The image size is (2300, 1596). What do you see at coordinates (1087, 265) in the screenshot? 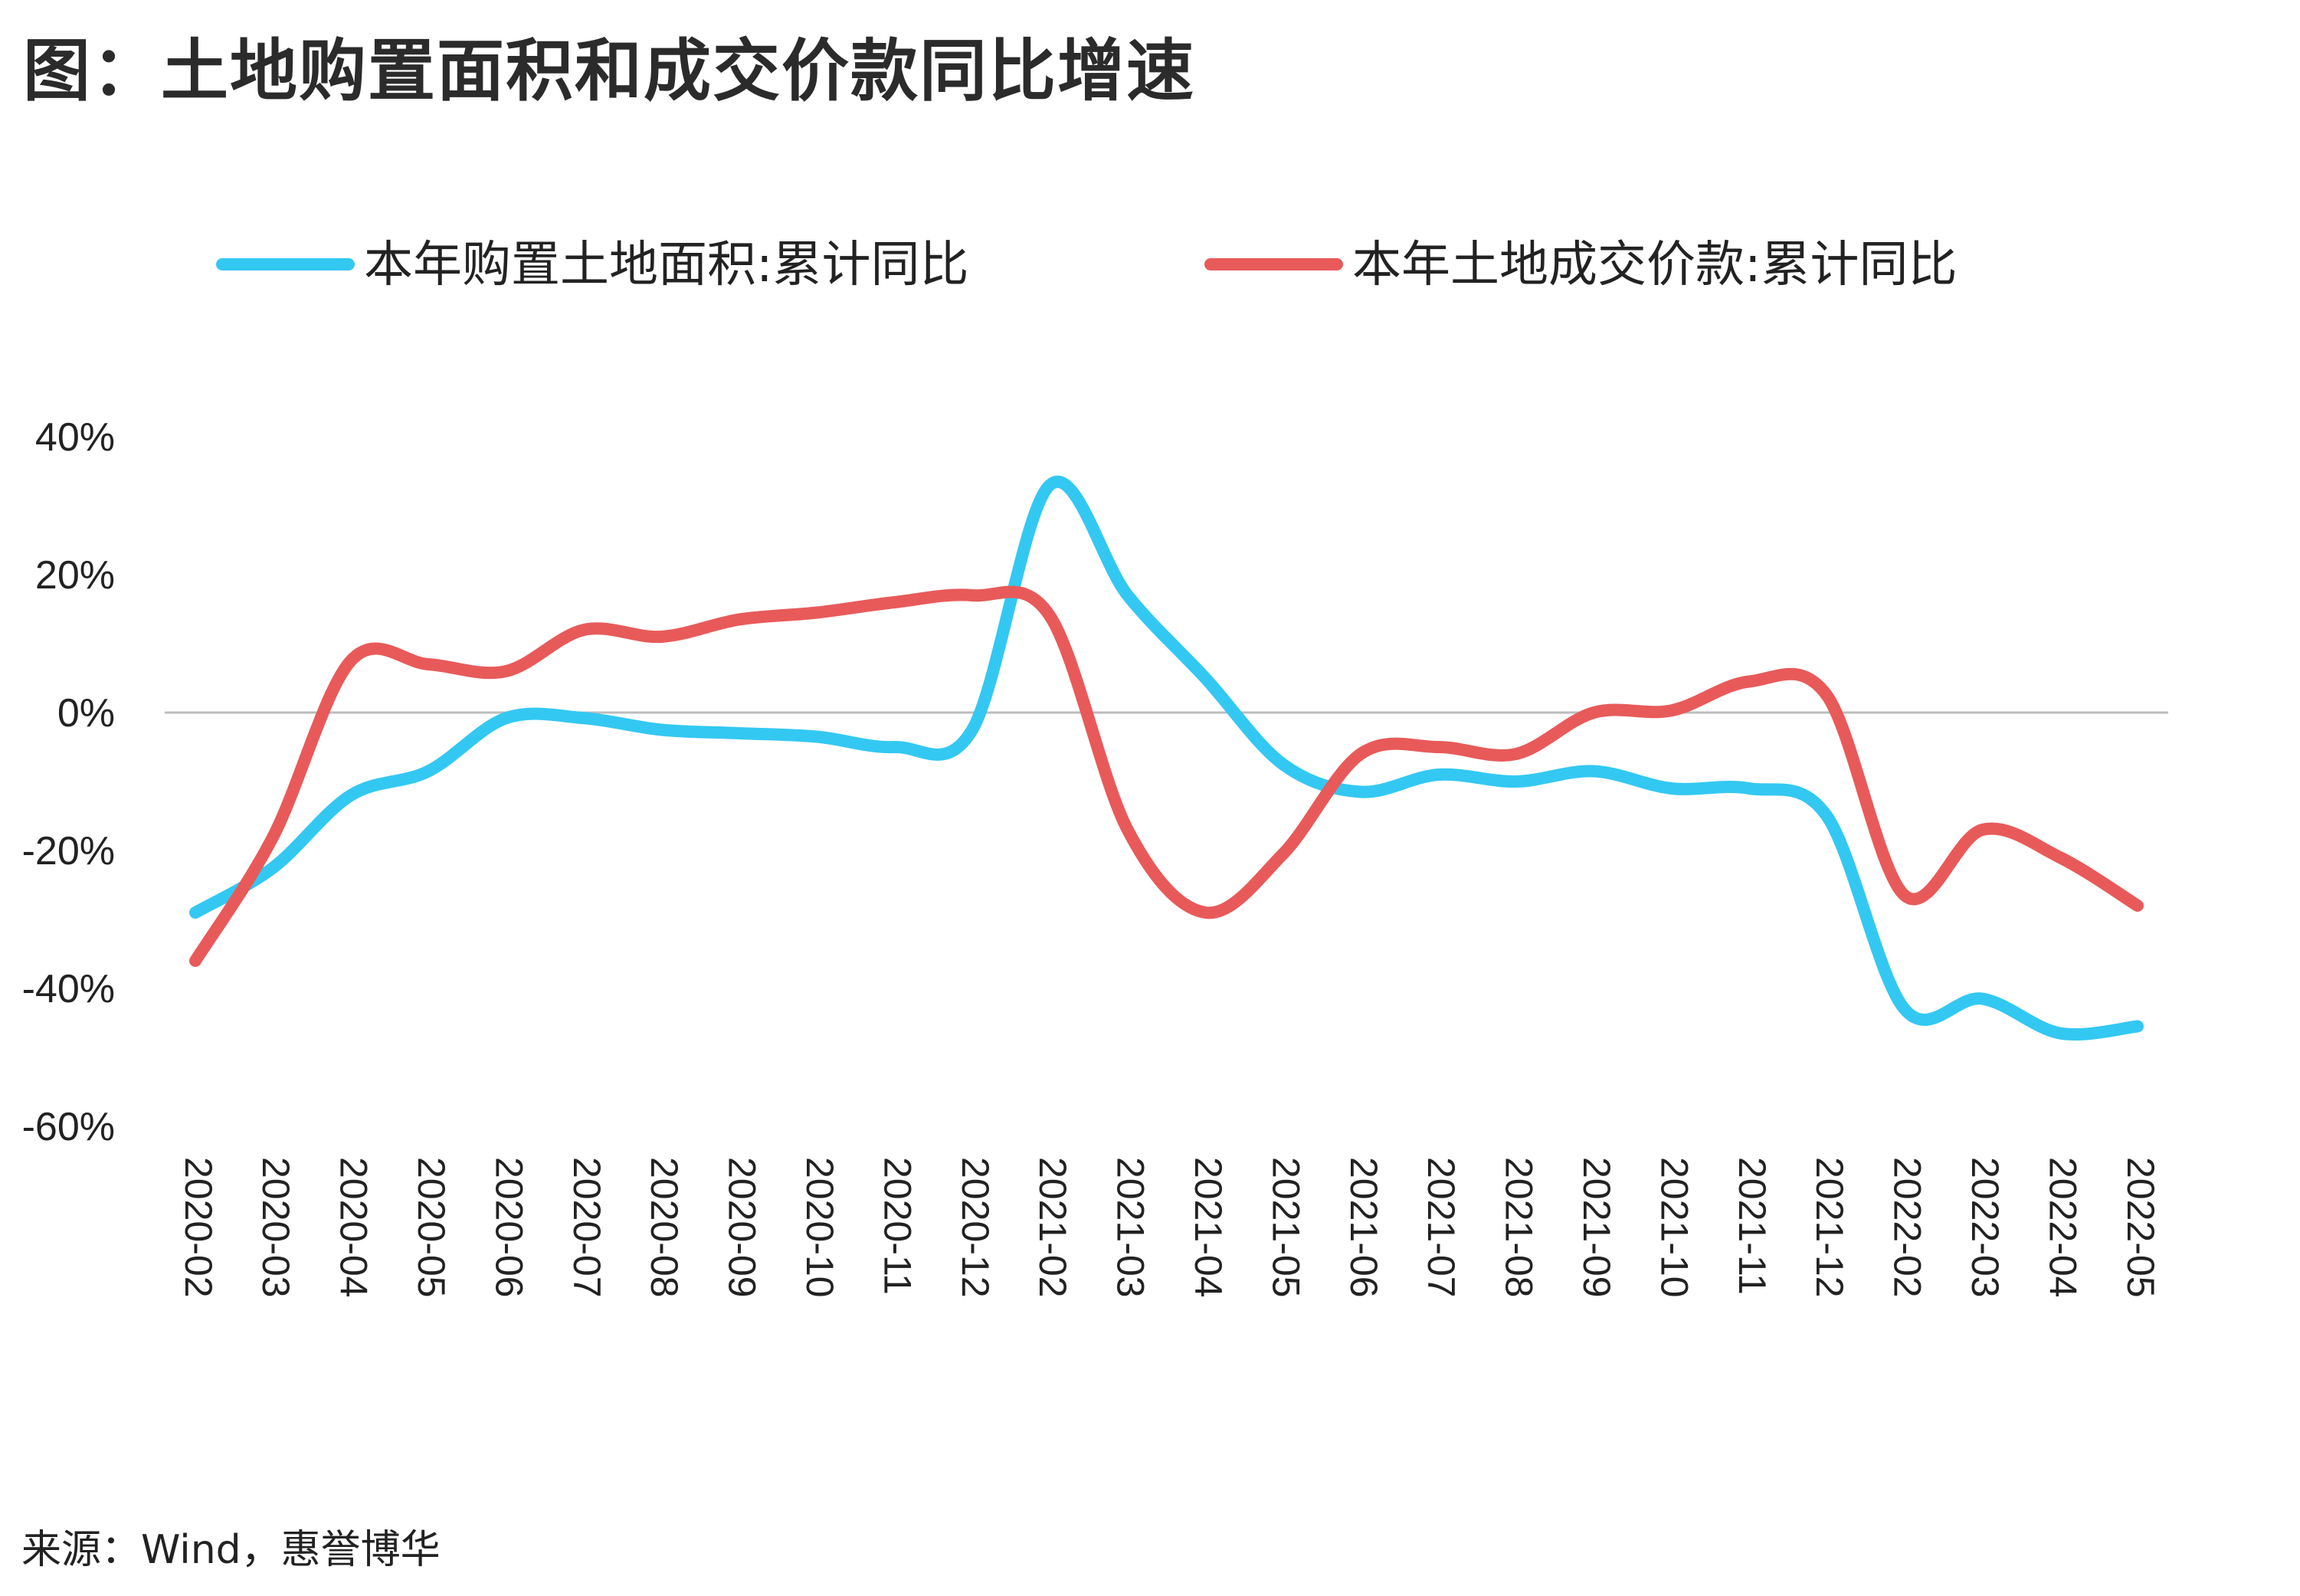
I see `legend: 本年购置土地面积:累计同比 本年土地成交价款:累计同比` at bounding box center [1087, 265].